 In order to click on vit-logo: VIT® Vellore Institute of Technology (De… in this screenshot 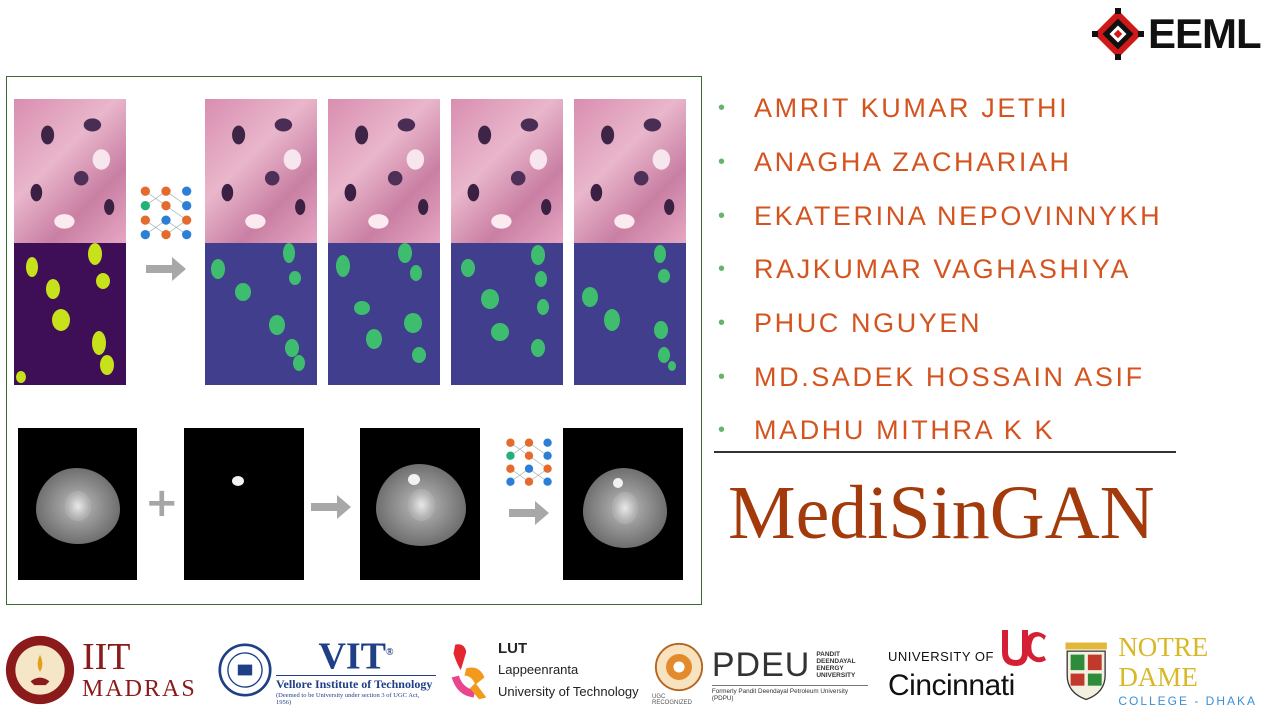, I will do `click(327, 670)`.